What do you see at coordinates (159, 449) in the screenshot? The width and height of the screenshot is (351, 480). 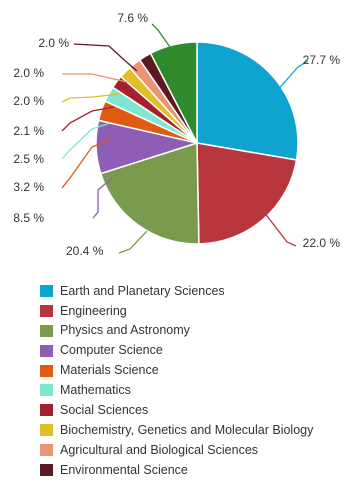 I see `legend-label: Agricultural and Biological Sciences` at bounding box center [159, 449].